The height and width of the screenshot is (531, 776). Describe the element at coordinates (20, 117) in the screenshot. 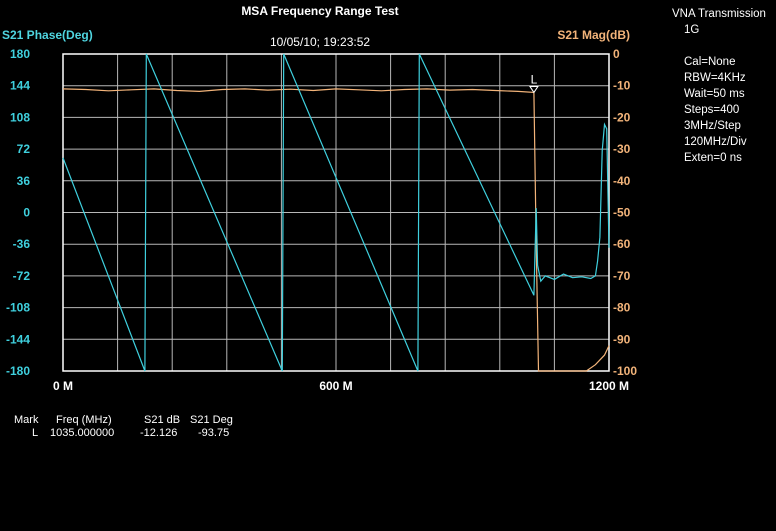

I see `y-left-tick-label: 108` at that location.